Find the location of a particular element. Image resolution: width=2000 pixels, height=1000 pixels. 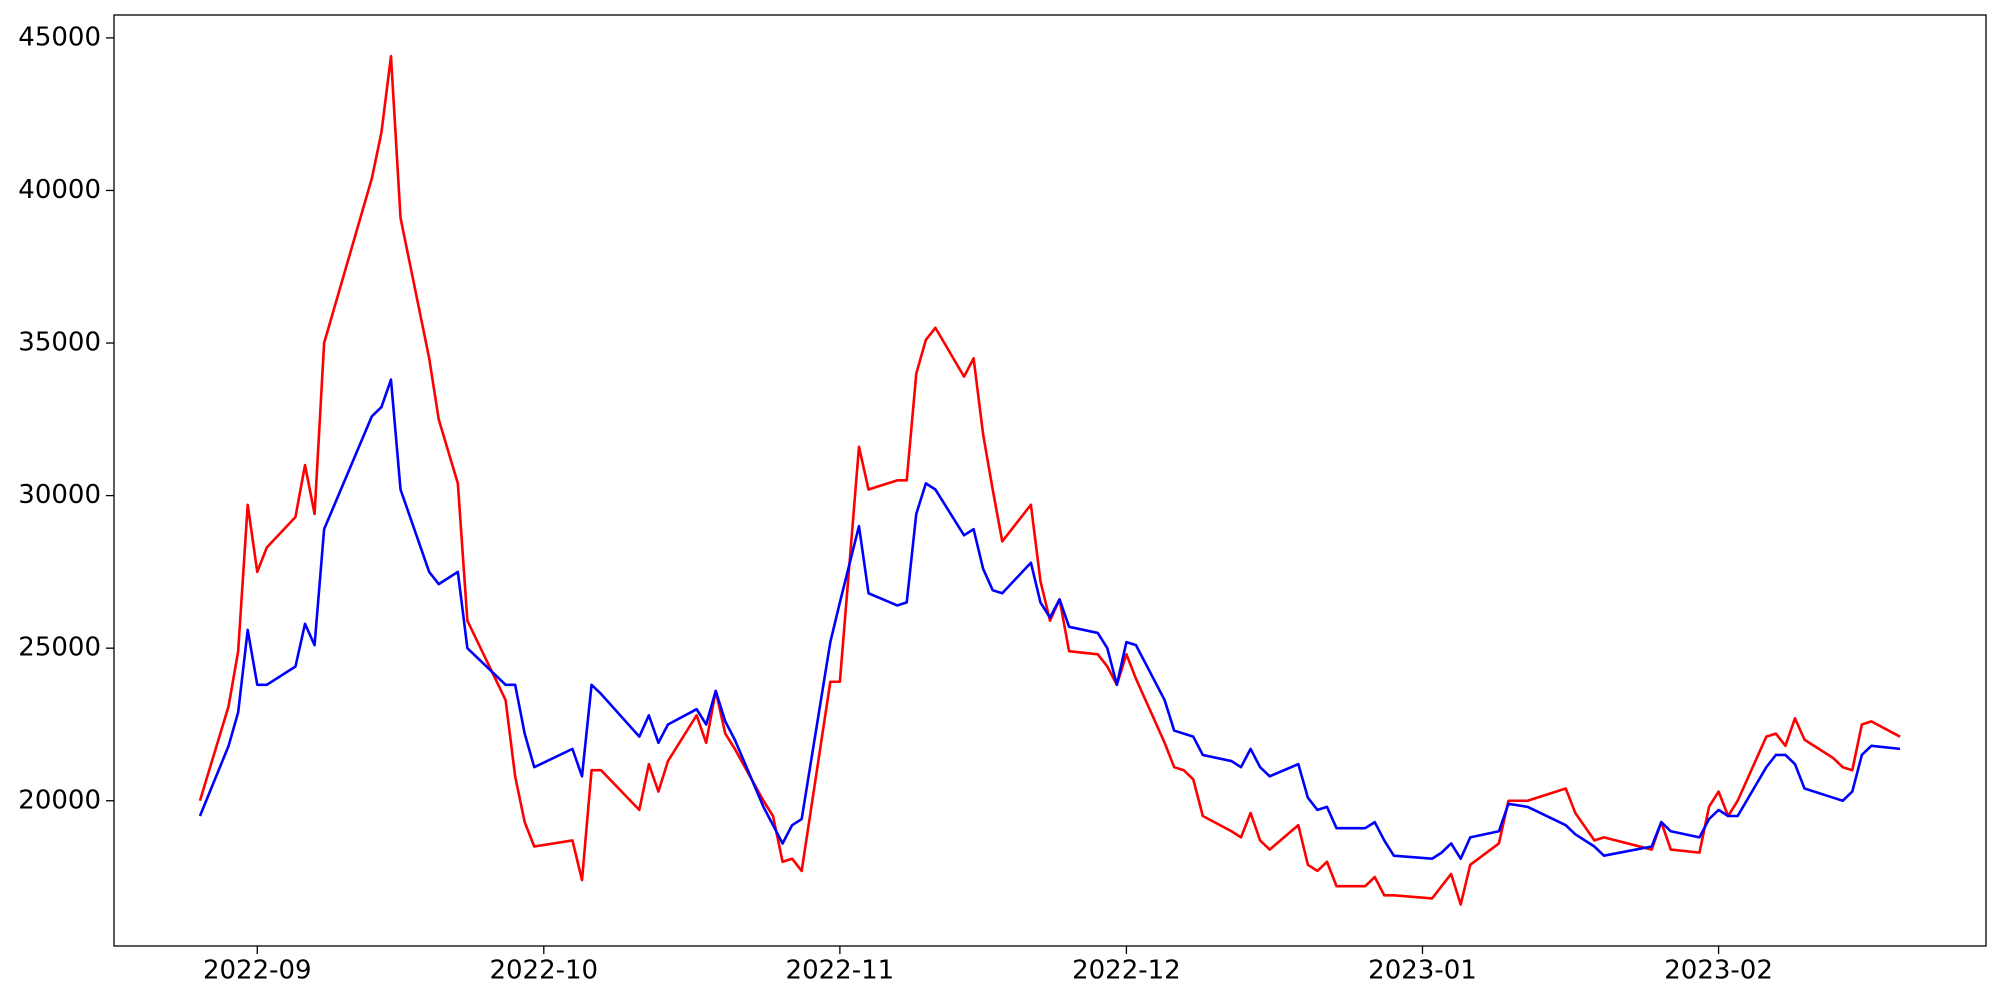

y-tick-label: 40000 is located at coordinates (59, 190).